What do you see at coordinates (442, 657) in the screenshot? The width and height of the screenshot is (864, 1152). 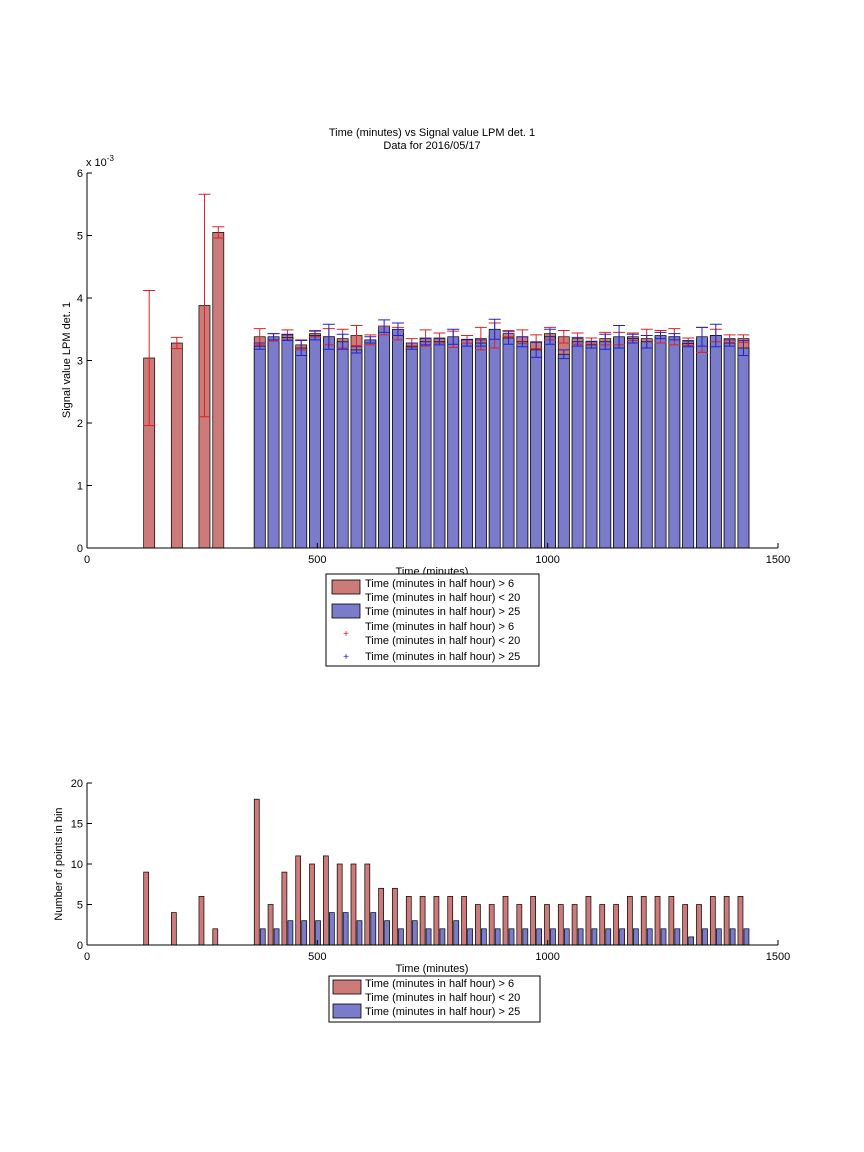 I see `legend-err-blue-label: Time (minutes in half hour) > 25` at bounding box center [442, 657].